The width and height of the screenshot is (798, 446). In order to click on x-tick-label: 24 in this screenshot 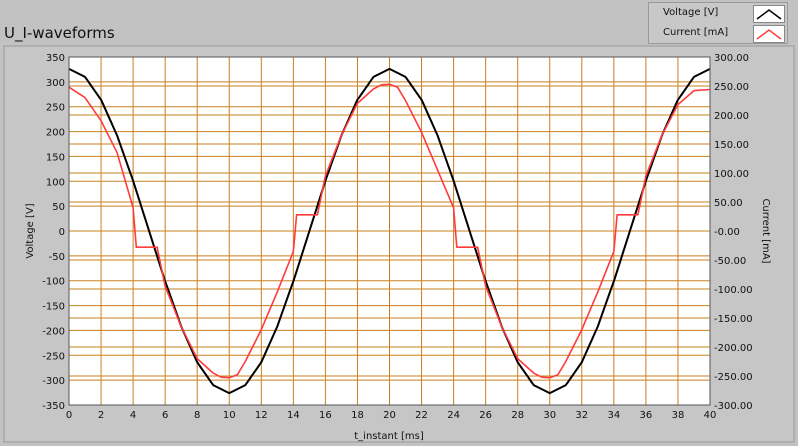, I will do `click(453, 415)`.